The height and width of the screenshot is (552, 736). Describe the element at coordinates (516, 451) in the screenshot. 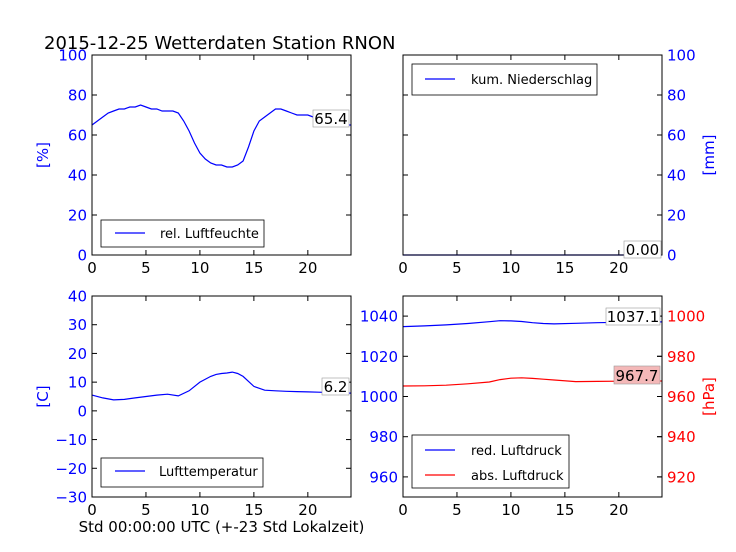

I see `legend-label: red. Luftdruck` at that location.